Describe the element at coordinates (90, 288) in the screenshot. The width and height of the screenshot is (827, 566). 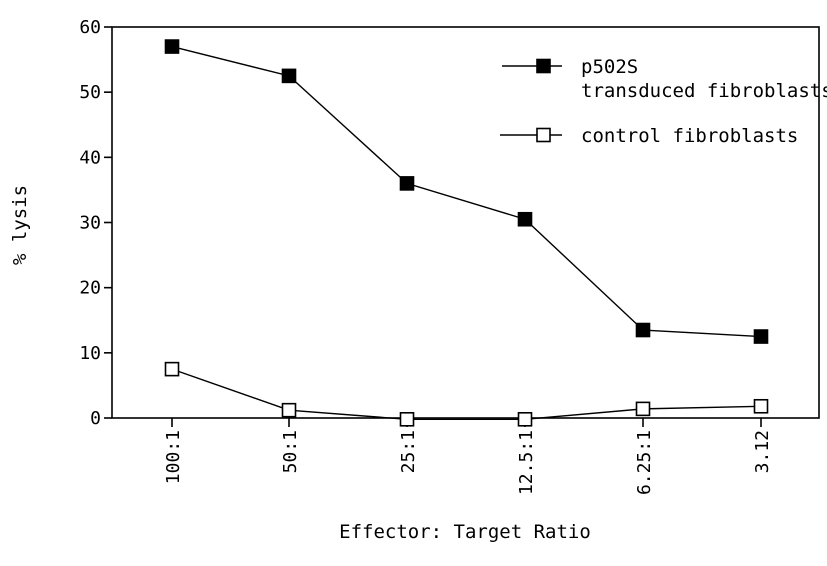
I see `y-tick-label: 20` at that location.